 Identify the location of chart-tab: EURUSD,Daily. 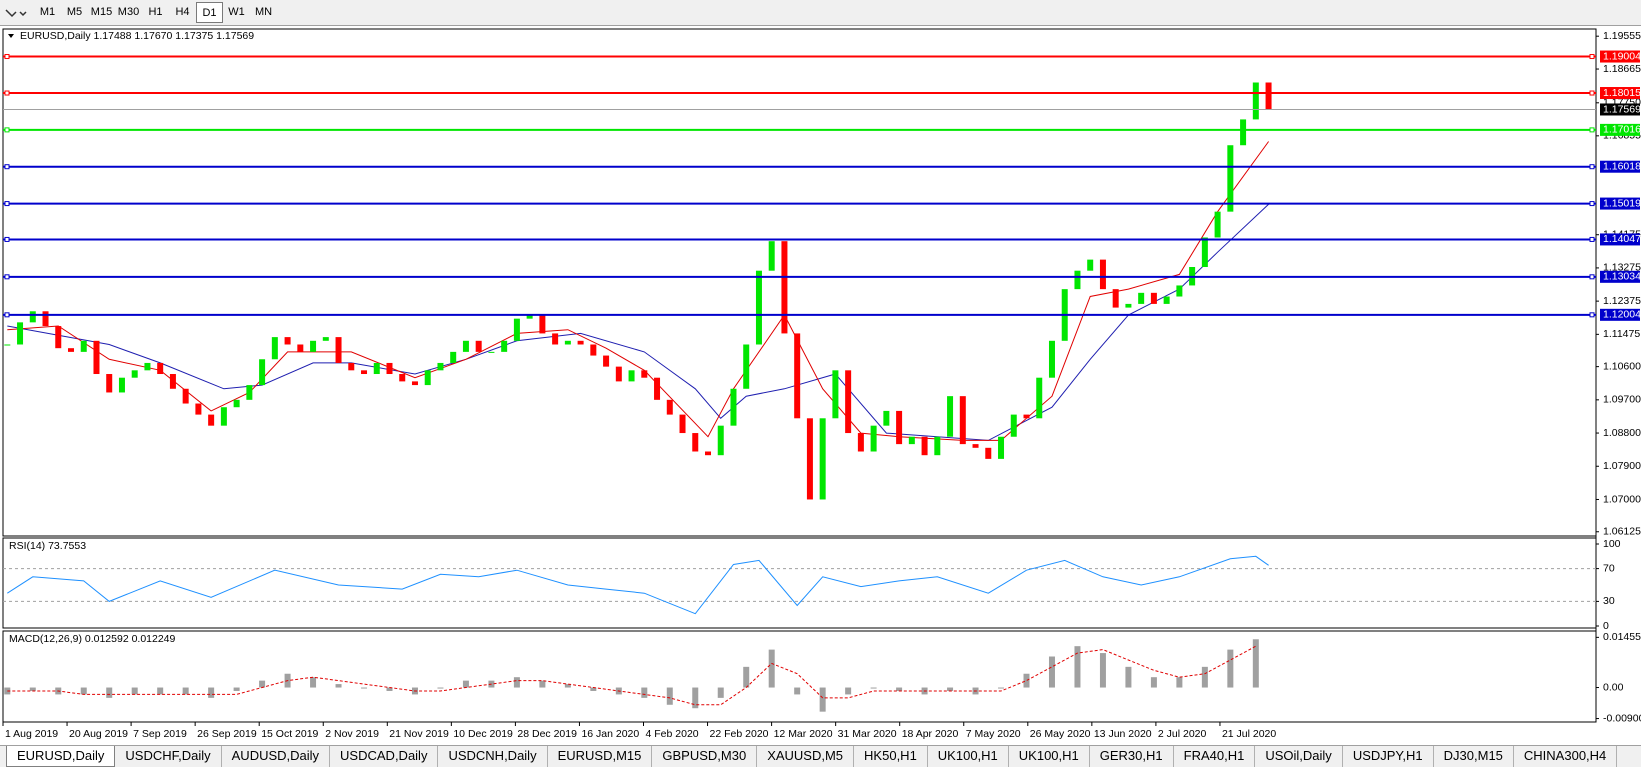
(61, 756).